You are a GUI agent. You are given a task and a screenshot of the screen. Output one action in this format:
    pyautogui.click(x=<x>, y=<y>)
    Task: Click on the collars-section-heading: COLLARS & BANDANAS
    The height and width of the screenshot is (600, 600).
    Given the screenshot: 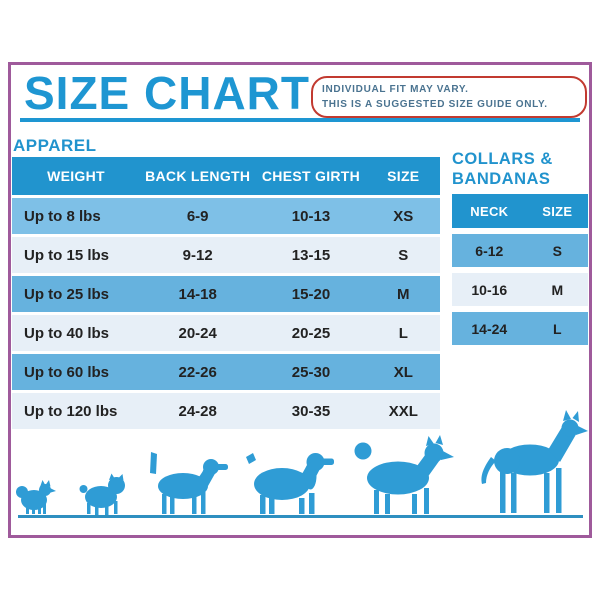 What is the action you would take?
    pyautogui.click(x=502, y=170)
    